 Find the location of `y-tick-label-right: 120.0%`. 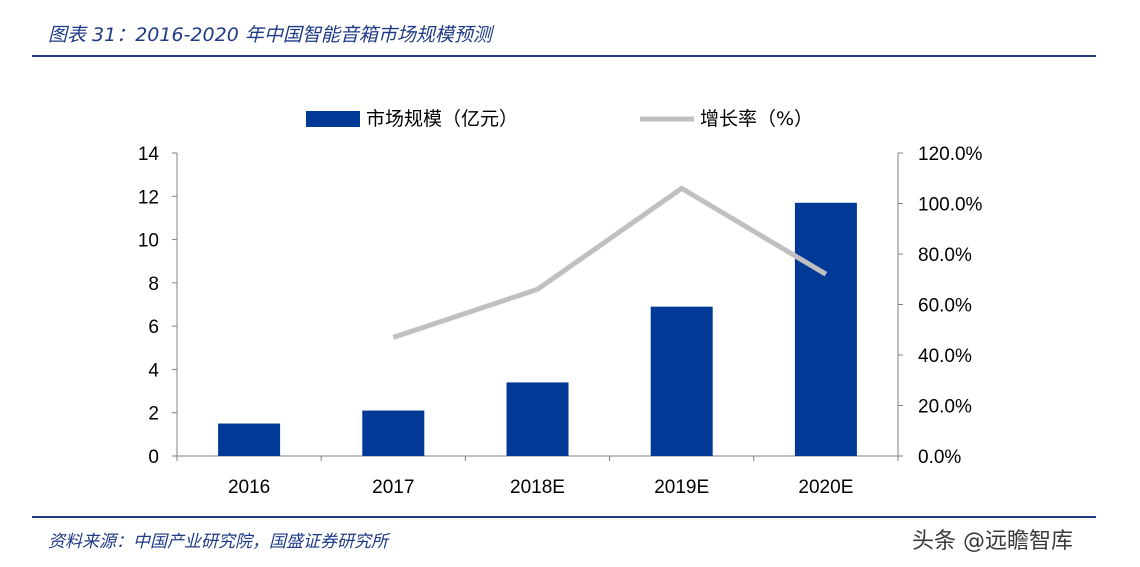

y-tick-label-right: 120.0% is located at coordinates (950, 154).